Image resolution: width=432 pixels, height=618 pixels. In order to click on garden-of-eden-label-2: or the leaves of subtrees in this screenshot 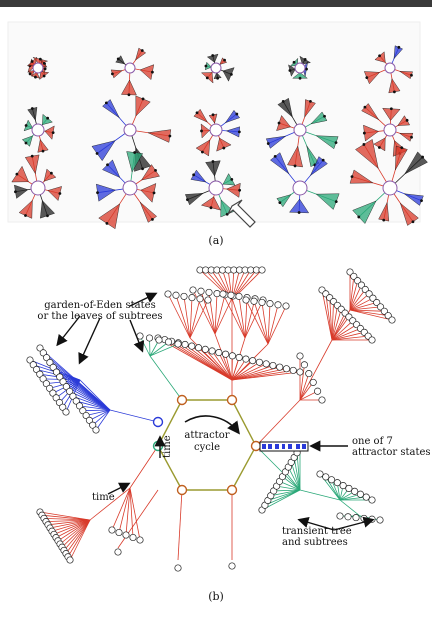, I will do `click(99, 316)`.